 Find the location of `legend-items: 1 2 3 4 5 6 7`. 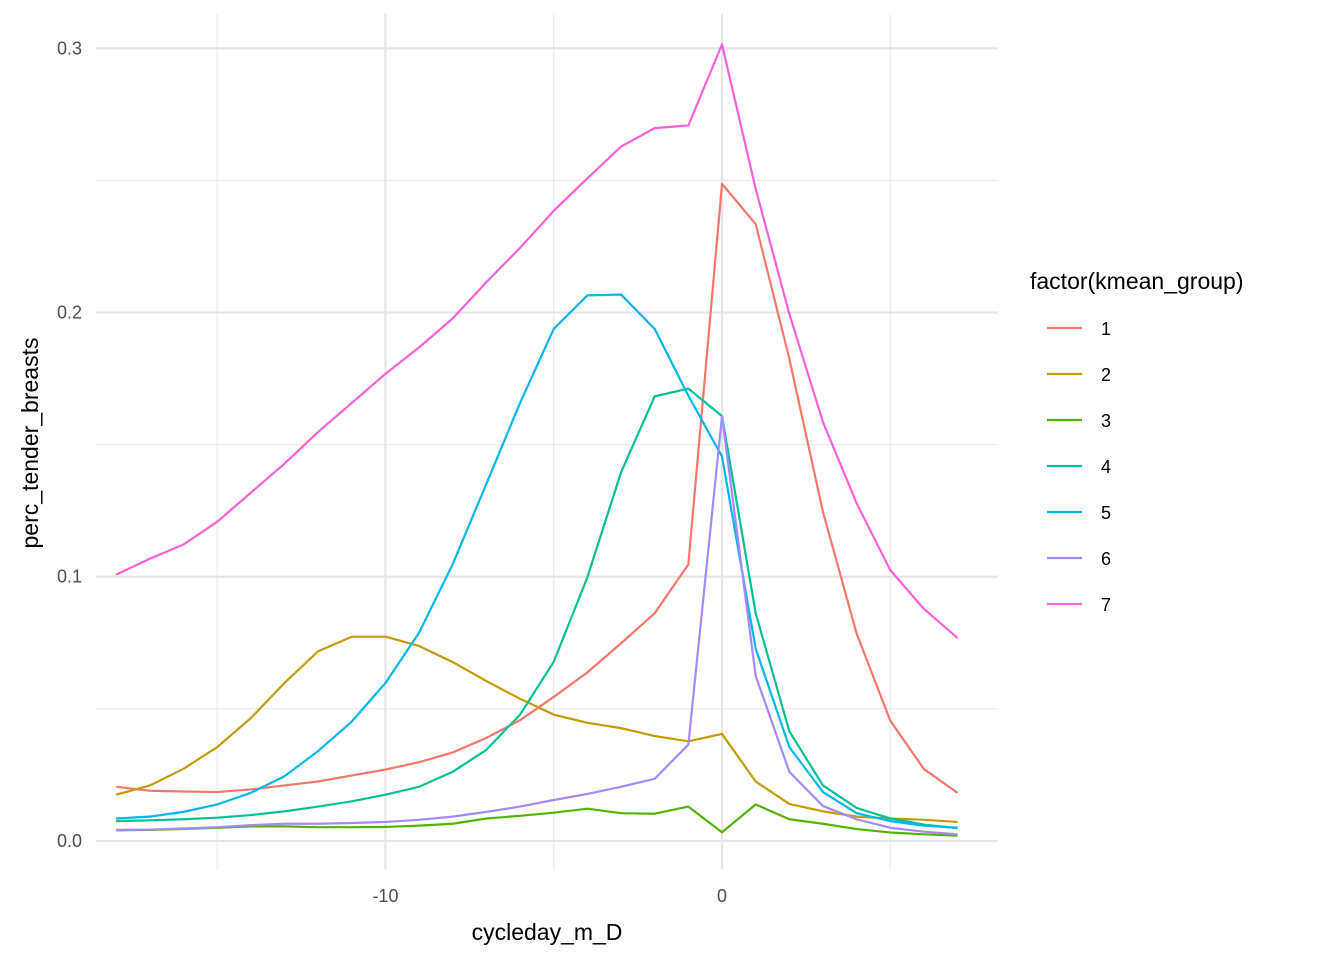

legend-items: 1 2 3 4 5 6 7 is located at coordinates (1079, 467).